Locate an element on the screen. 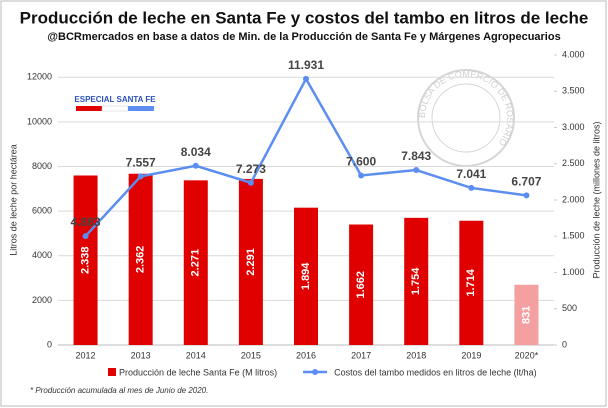 This screenshot has height=408, width=608. y-tick-label: 8000 is located at coordinates (42, 166).